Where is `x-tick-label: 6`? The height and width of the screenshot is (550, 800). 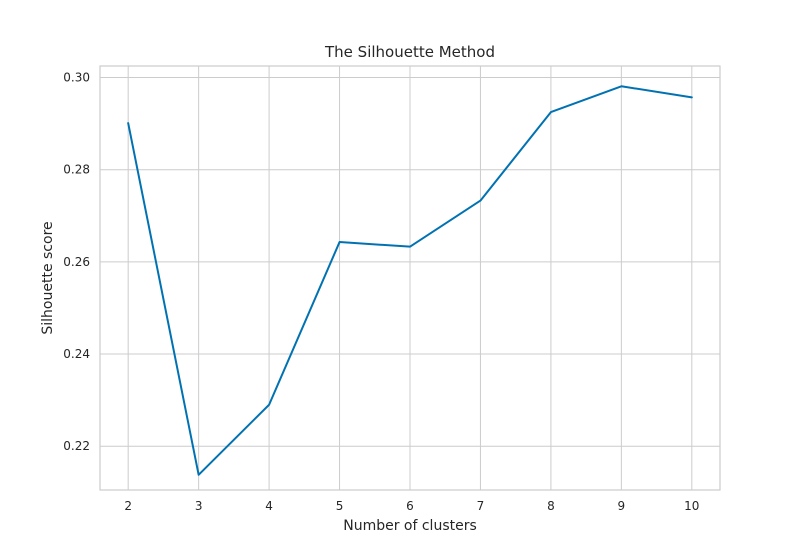 x-tick-label: 6 is located at coordinates (410, 506).